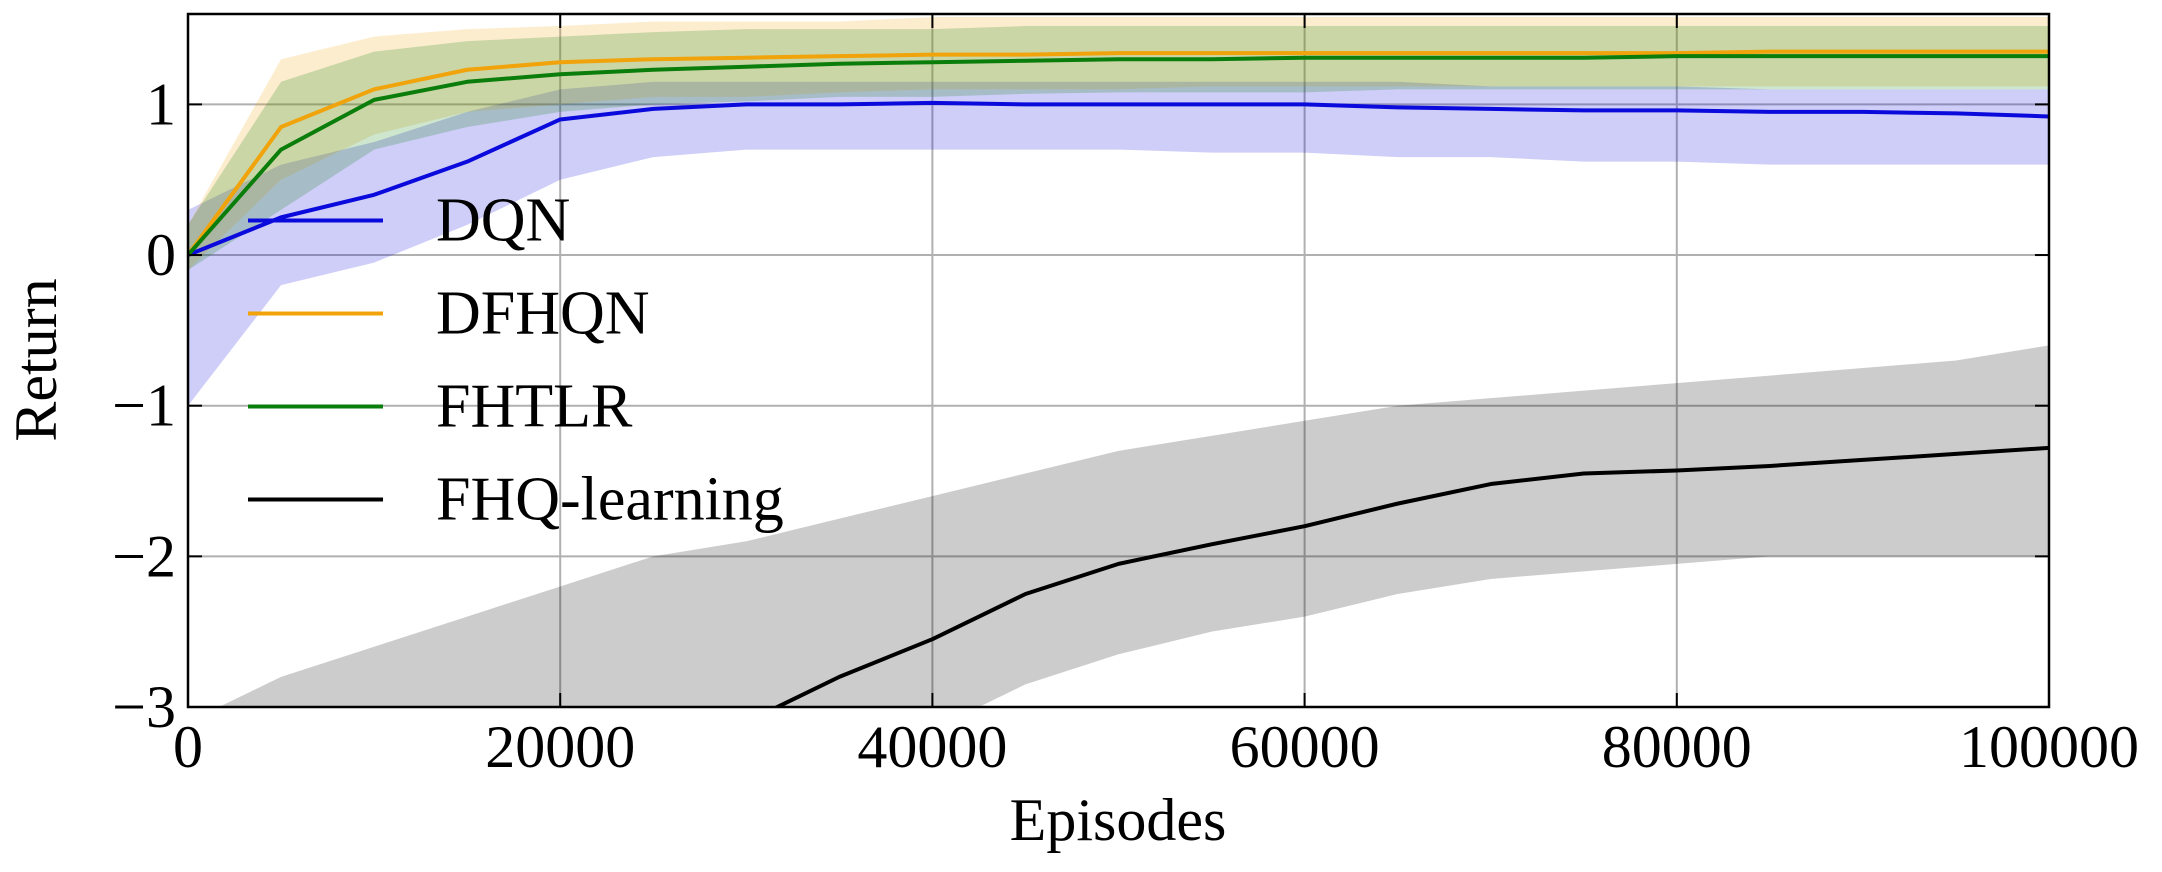 This screenshot has height=872, width=2162. I want to click on legend-label: FHTLR, so click(534, 407).